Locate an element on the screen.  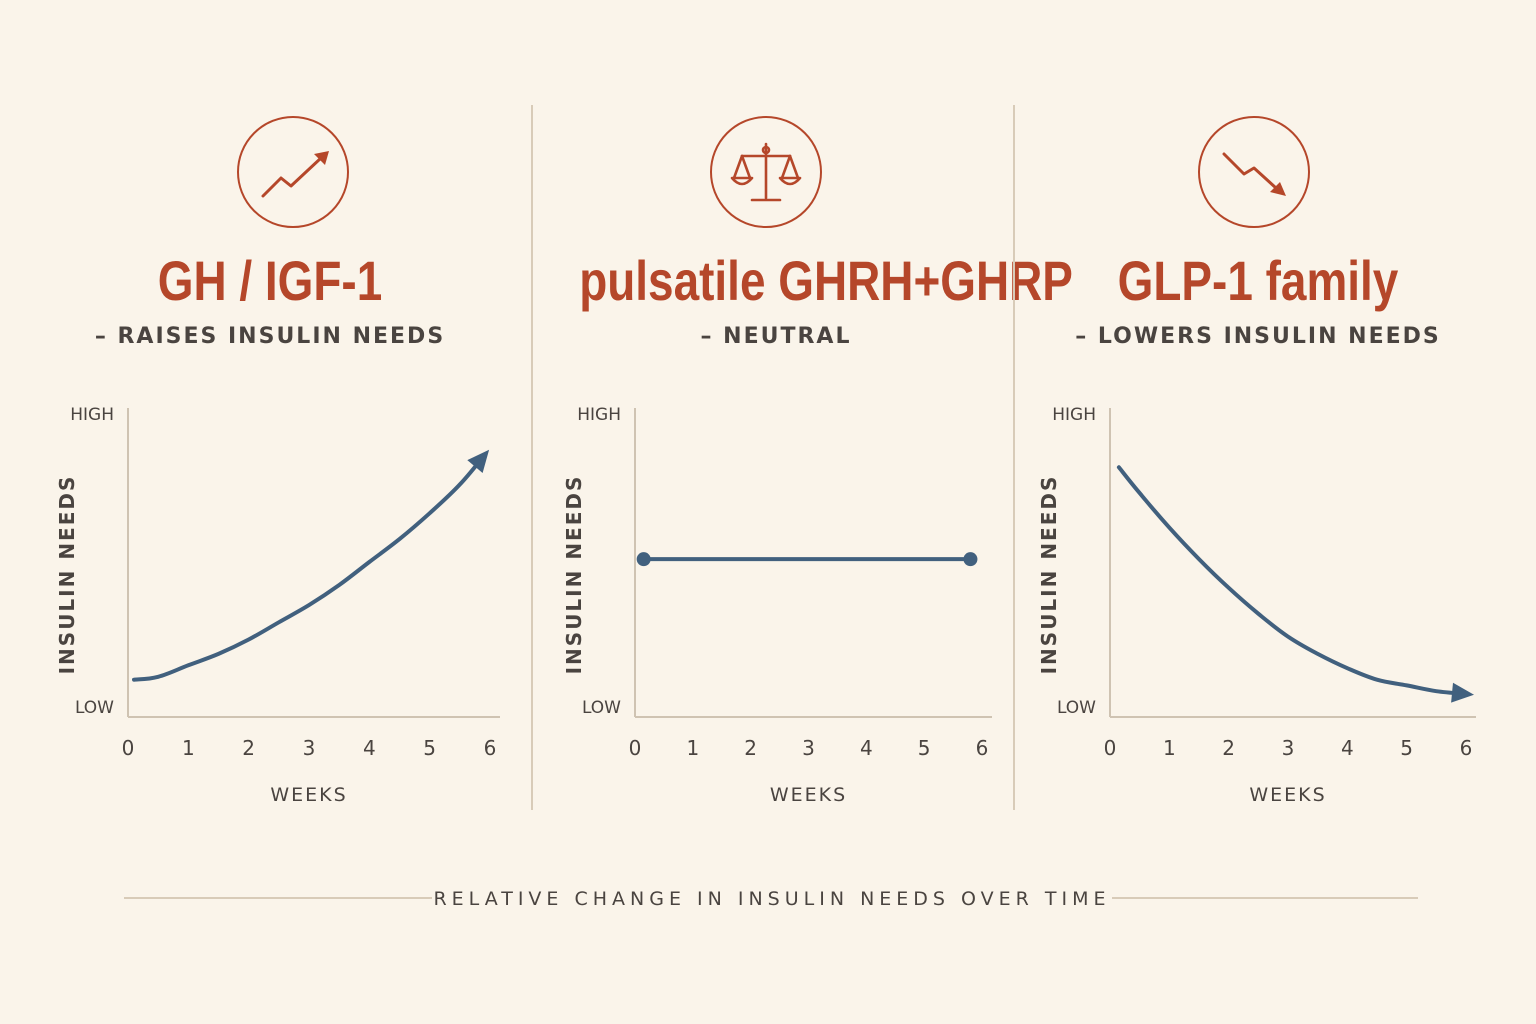
chart-glp1: HIGH LOW 0 1 2 3 4 5 6 WEEKS INSULIN NEEDS is located at coordinates (1256, 605).